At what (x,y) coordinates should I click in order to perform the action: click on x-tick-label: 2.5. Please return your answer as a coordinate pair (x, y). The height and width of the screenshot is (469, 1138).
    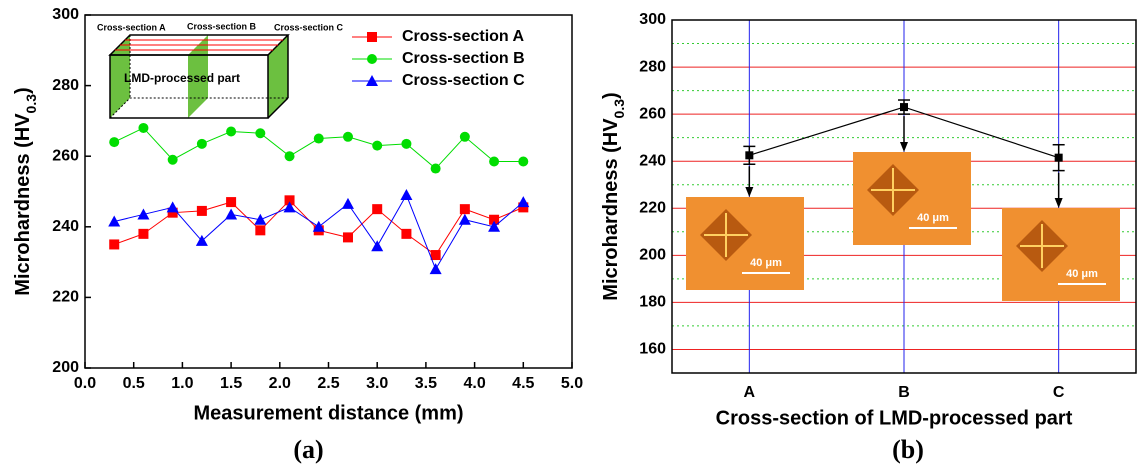
    Looking at the image, I should click on (328, 383).